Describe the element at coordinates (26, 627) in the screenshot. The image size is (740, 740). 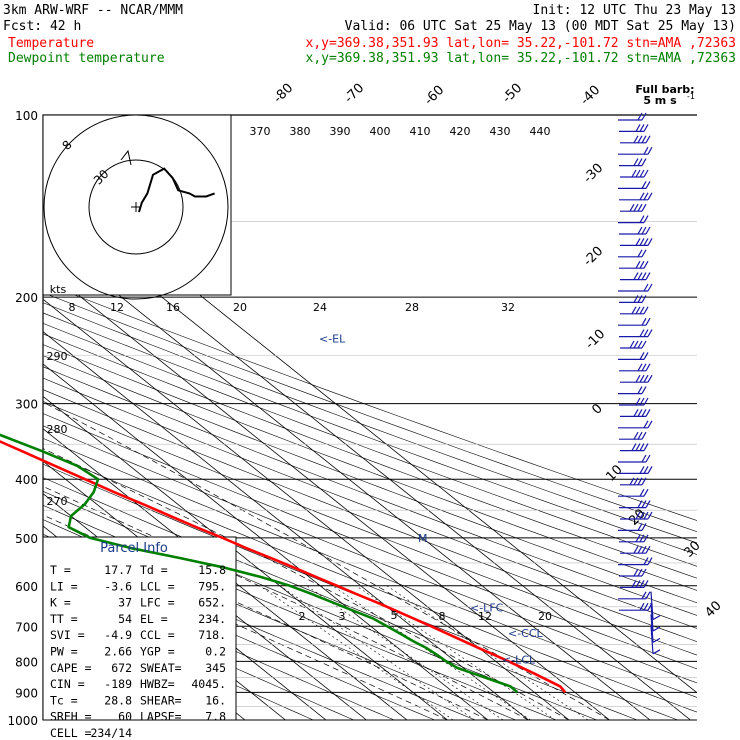
I see `pressure-tick-label: 700` at that location.